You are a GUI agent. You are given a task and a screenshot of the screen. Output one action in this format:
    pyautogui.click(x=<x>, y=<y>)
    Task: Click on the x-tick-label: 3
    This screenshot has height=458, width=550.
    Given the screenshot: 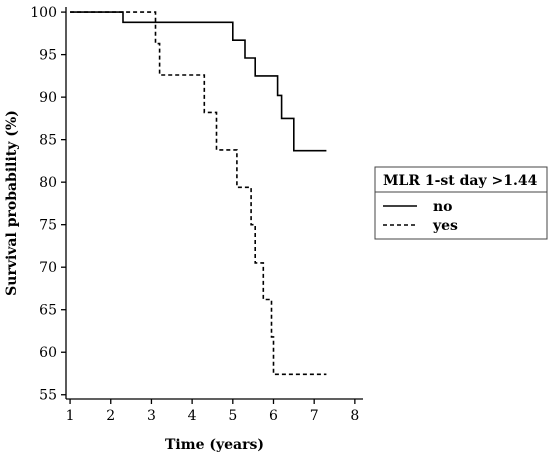 What is the action you would take?
    pyautogui.click(x=151, y=416)
    